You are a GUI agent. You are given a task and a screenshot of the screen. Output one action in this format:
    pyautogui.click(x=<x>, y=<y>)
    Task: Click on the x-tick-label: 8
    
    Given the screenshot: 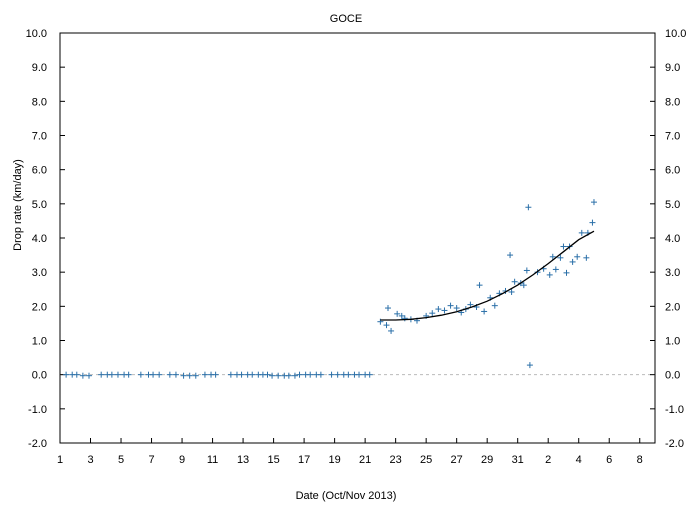 What is the action you would take?
    pyautogui.click(x=640, y=460)
    